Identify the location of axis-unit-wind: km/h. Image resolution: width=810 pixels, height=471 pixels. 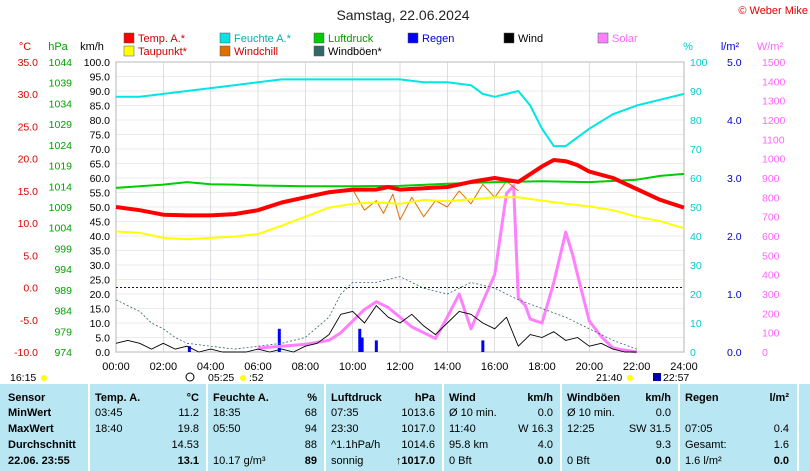
(92, 47).